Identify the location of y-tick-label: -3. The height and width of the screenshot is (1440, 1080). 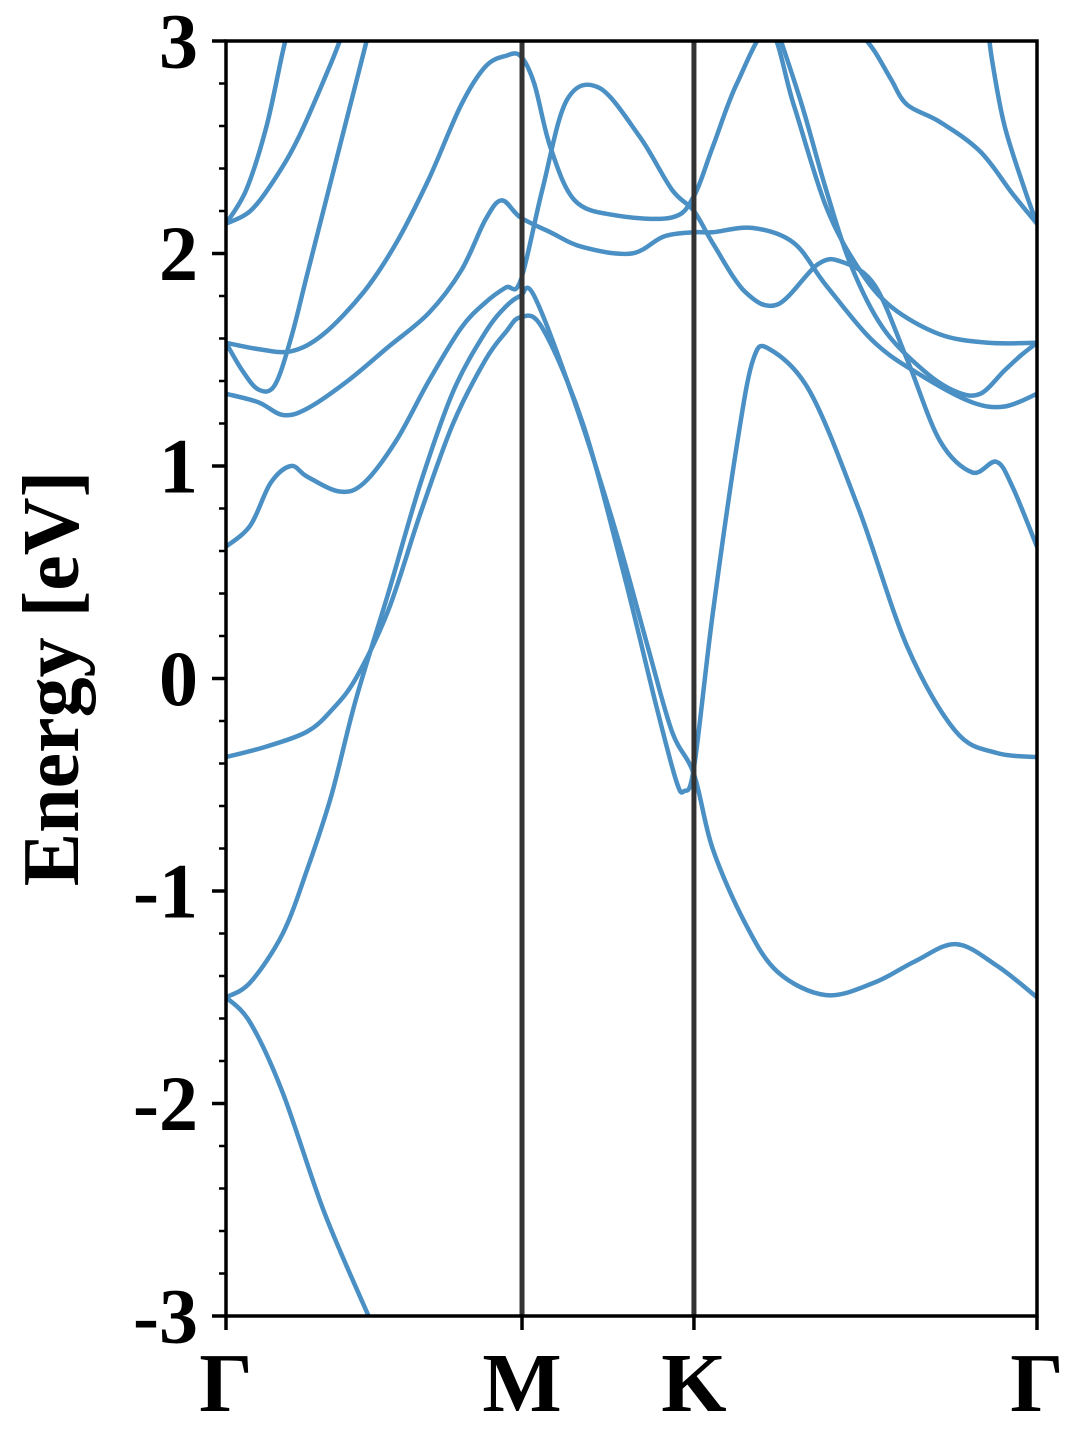
(165, 1316).